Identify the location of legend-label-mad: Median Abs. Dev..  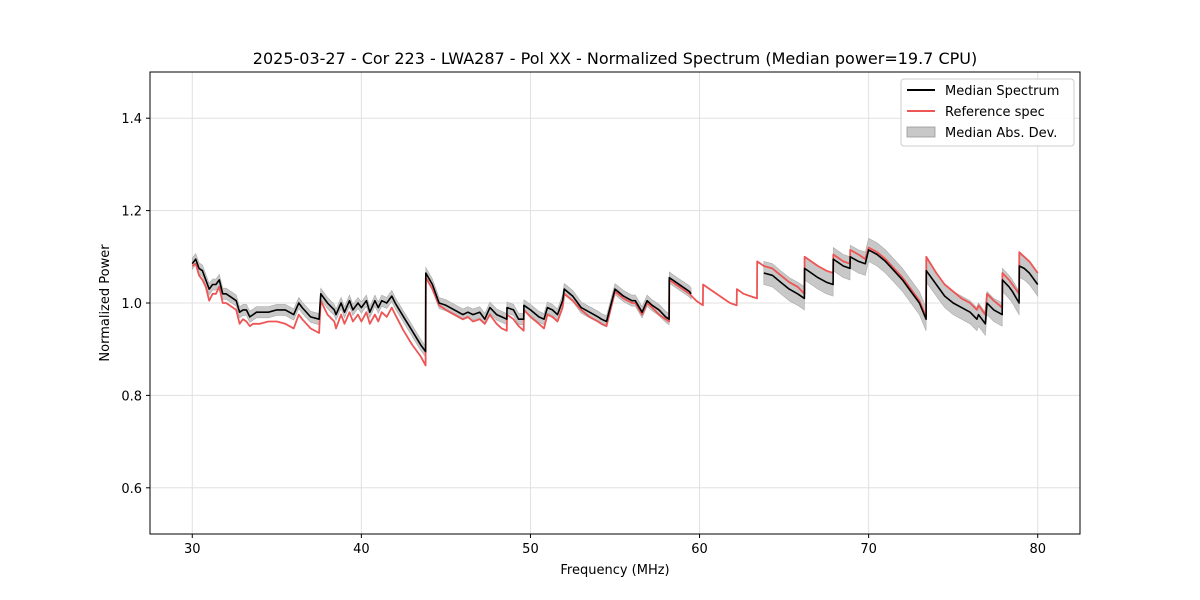
(1001, 133).